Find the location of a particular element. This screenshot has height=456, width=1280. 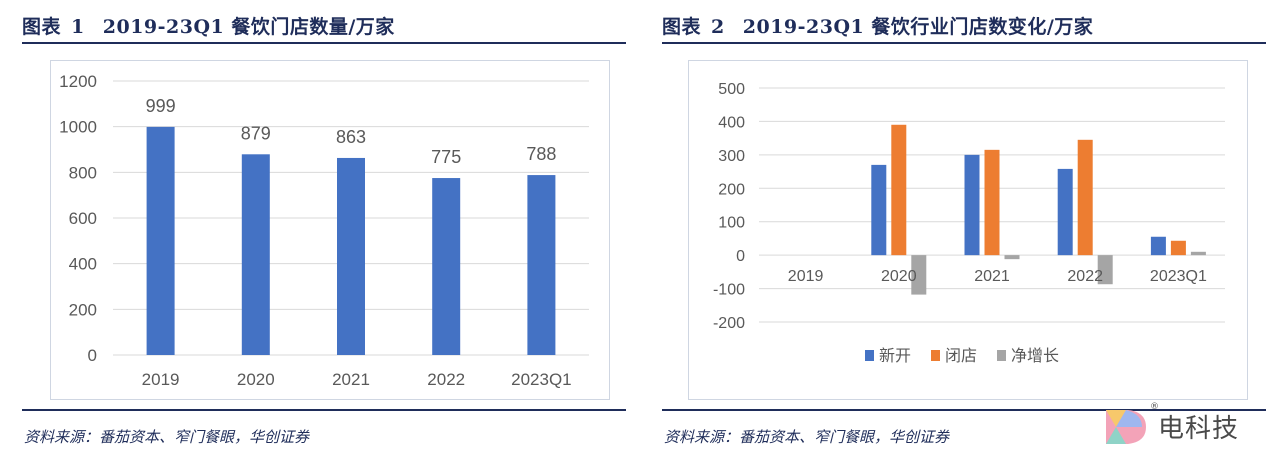

y-tick-label: 800 is located at coordinates (83, 172).